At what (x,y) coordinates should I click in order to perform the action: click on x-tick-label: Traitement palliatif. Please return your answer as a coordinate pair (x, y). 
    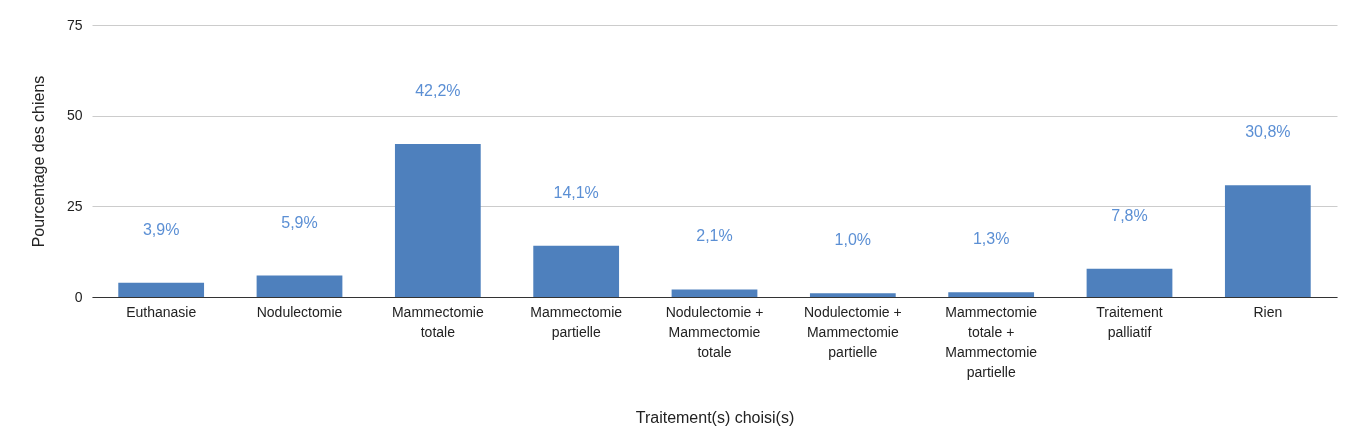
    Looking at the image, I should click on (1129, 321).